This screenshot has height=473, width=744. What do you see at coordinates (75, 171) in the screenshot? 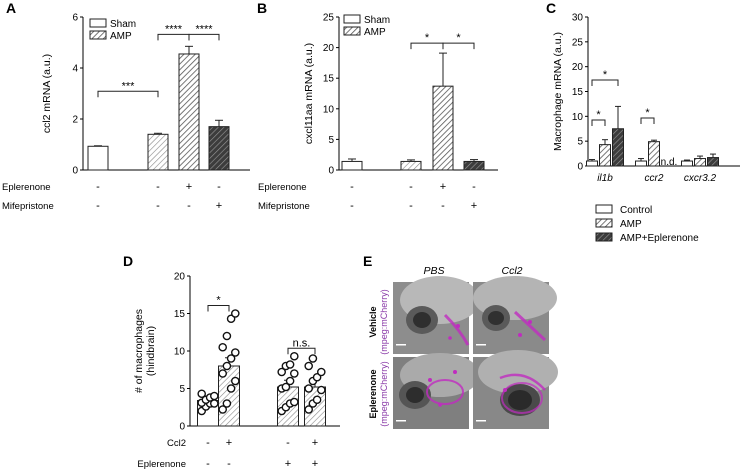
I see `chart-a-ytick-label: 0` at bounding box center [75, 171].